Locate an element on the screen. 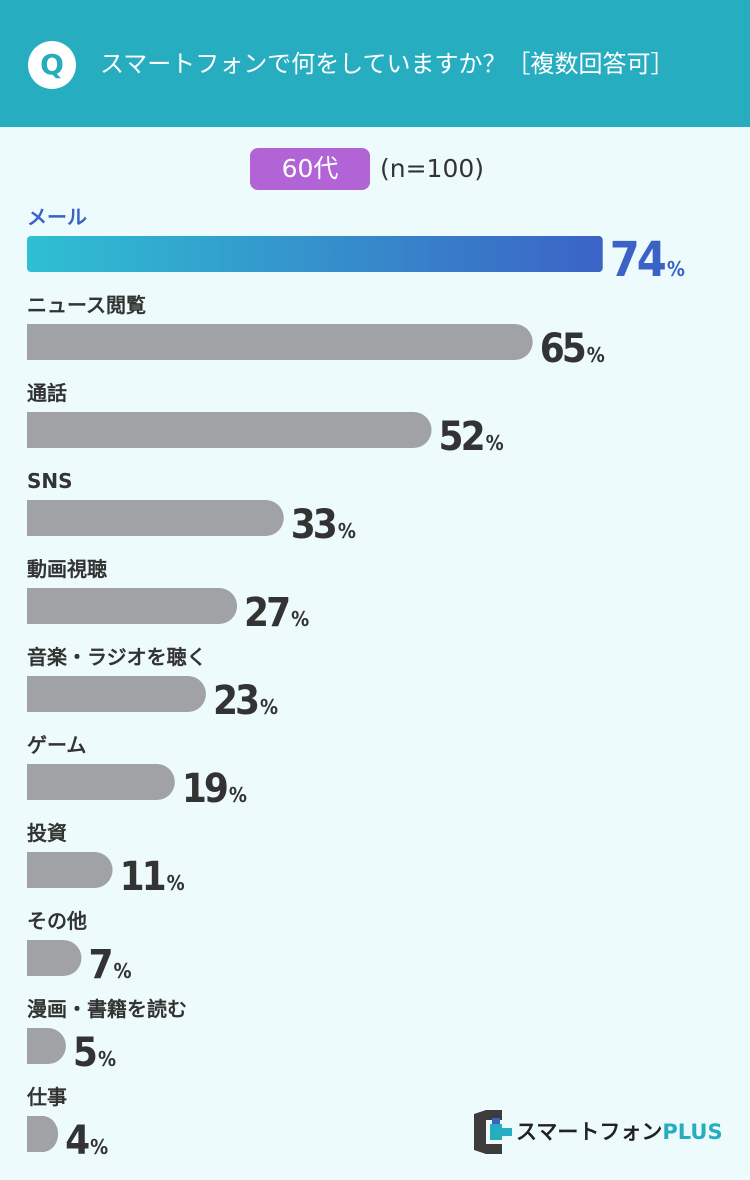 The height and width of the screenshot is (1180, 750). value-label: 4% is located at coordinates (86, 1141).